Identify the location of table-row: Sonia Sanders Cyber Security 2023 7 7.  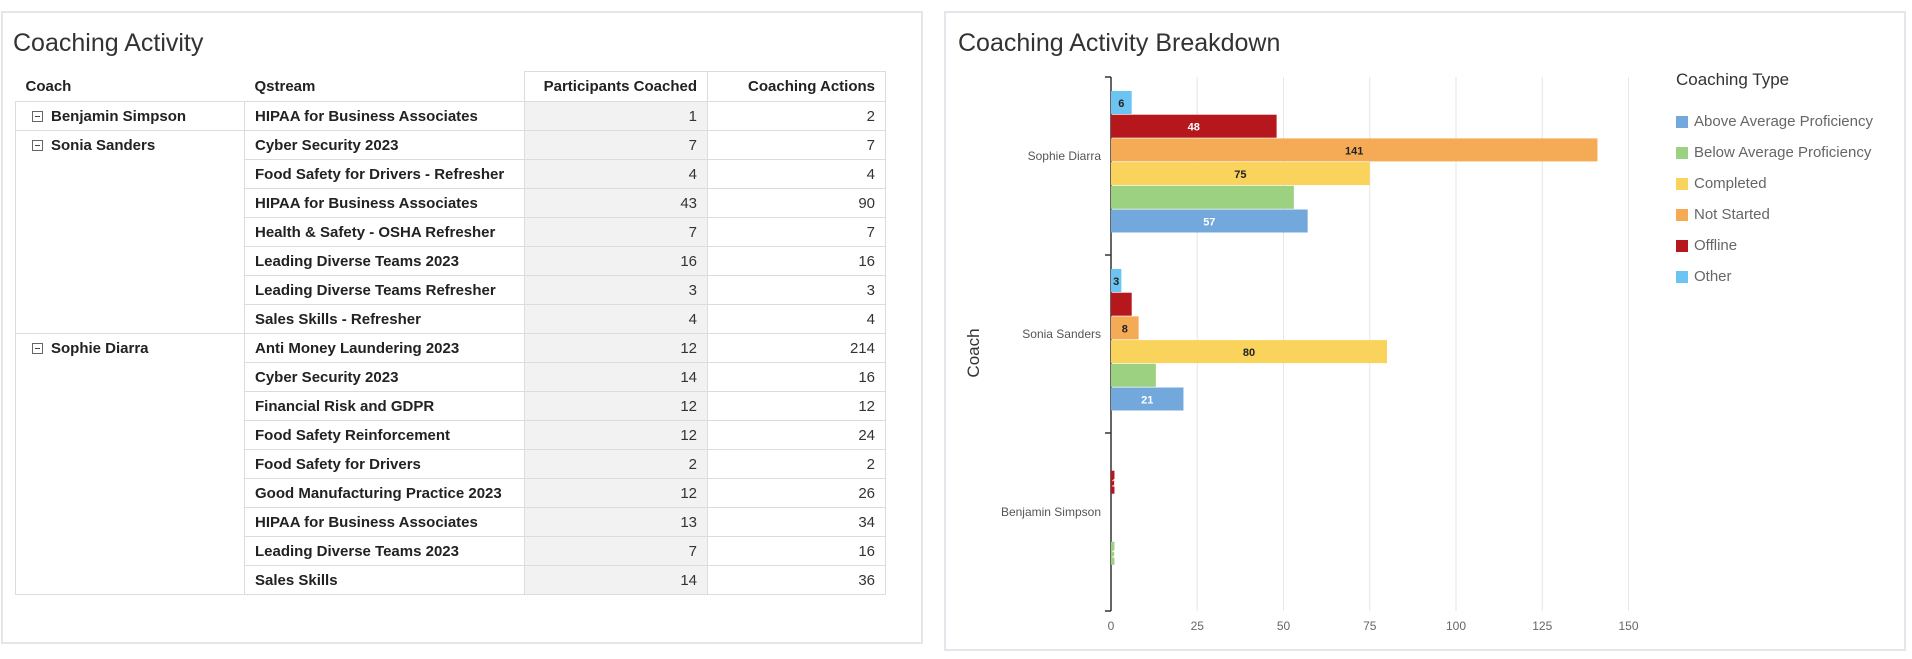
(450, 145).